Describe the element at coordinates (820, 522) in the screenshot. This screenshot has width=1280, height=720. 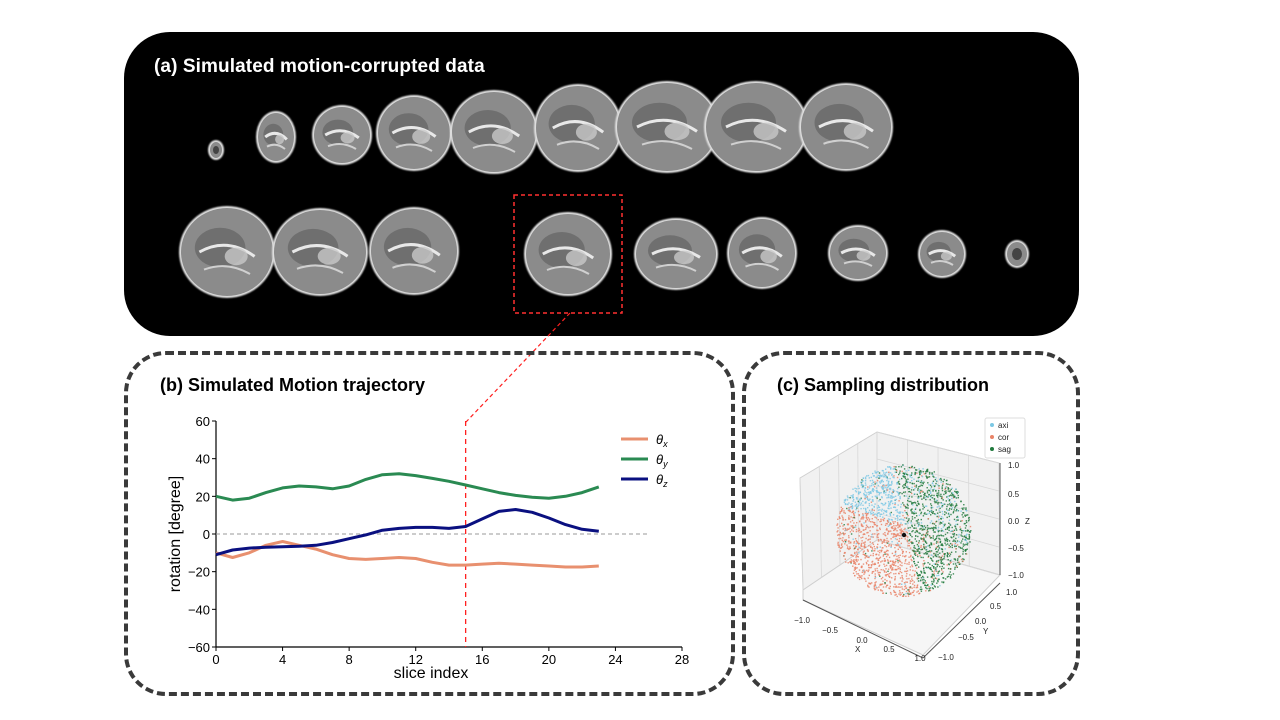
I see `grid-line` at that location.